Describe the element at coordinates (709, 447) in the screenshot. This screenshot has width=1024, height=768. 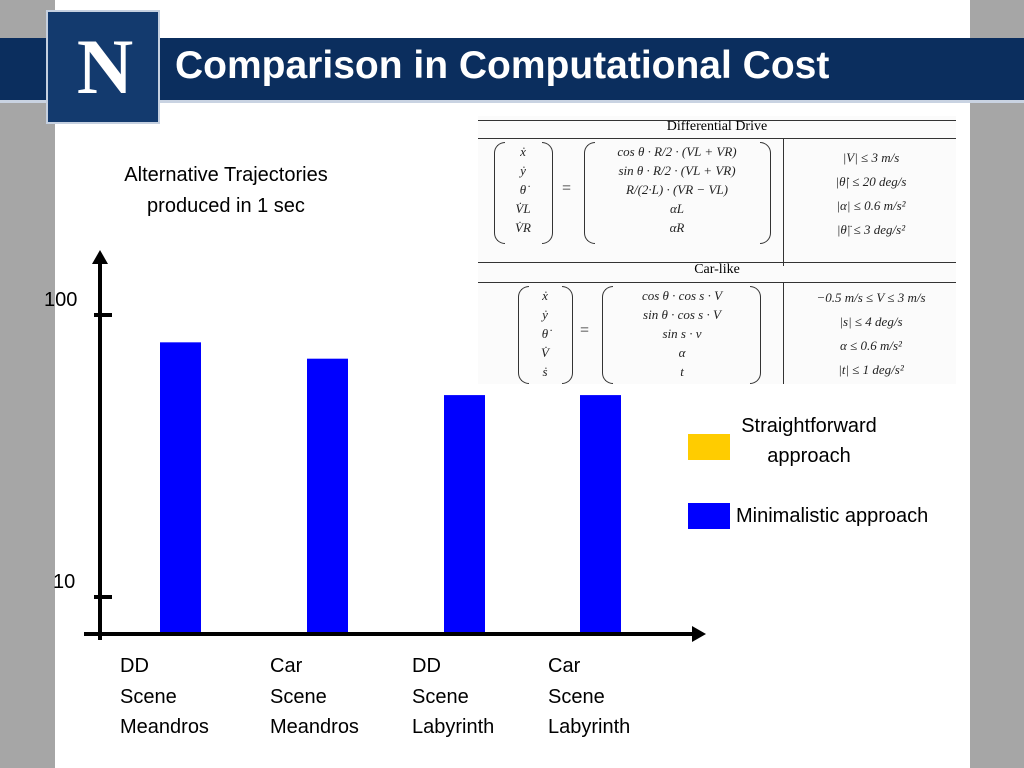
I see `legend-swatch-straightforward` at that location.